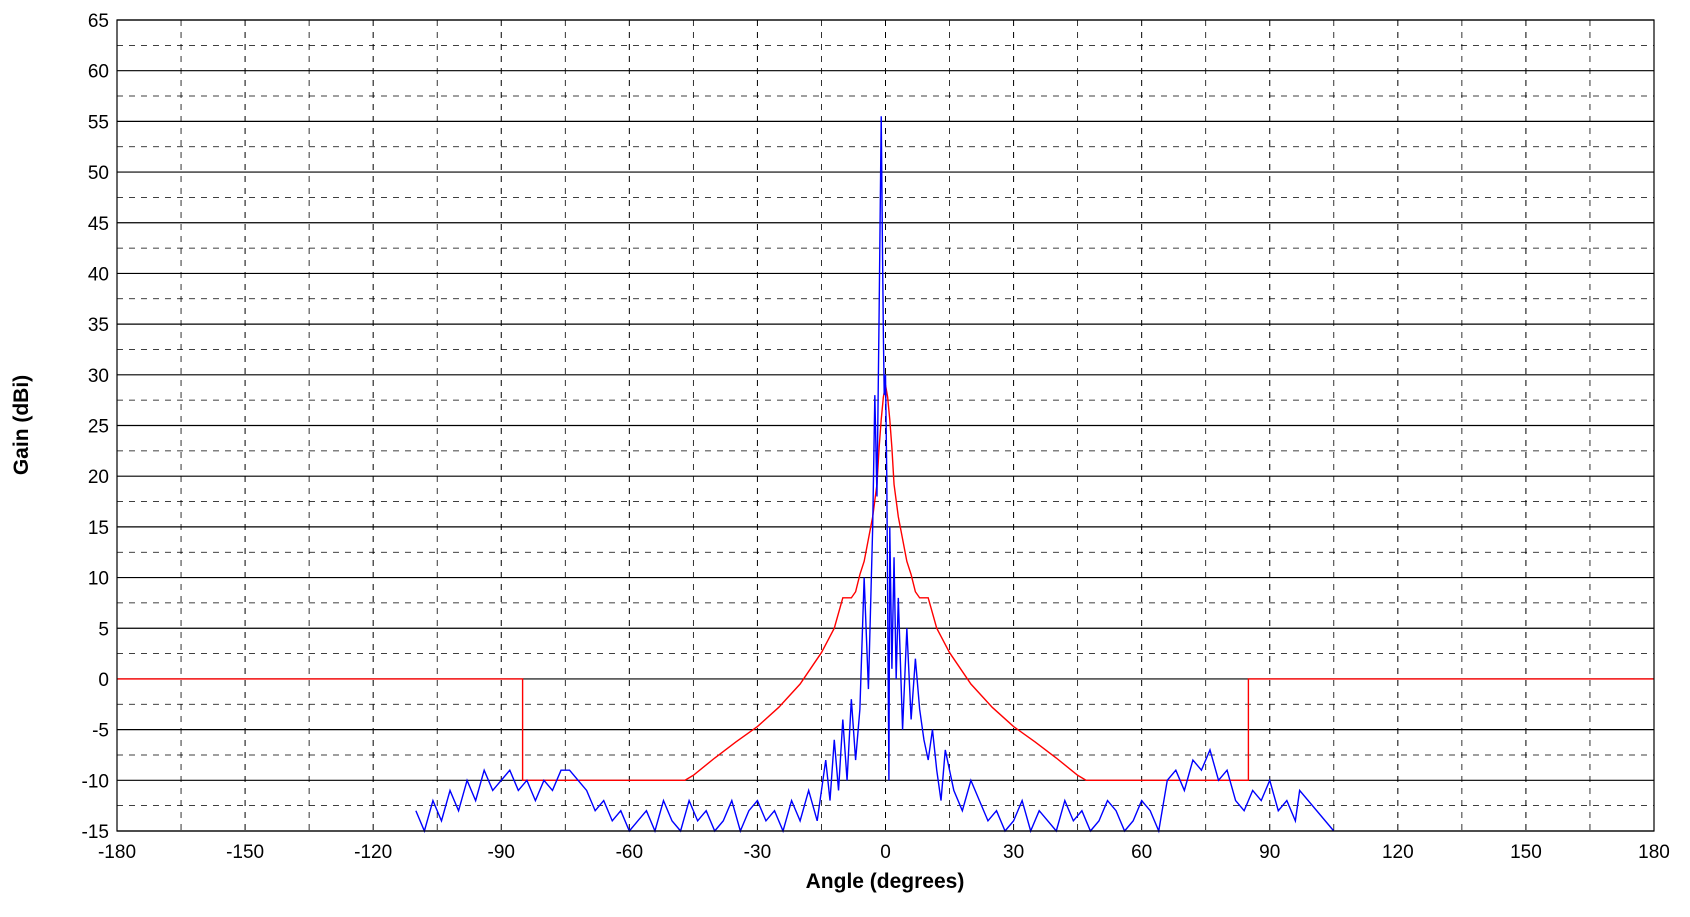 The width and height of the screenshot is (1690, 917). Describe the element at coordinates (100, 731) in the screenshot. I see `y-tick-label: -5` at that location.